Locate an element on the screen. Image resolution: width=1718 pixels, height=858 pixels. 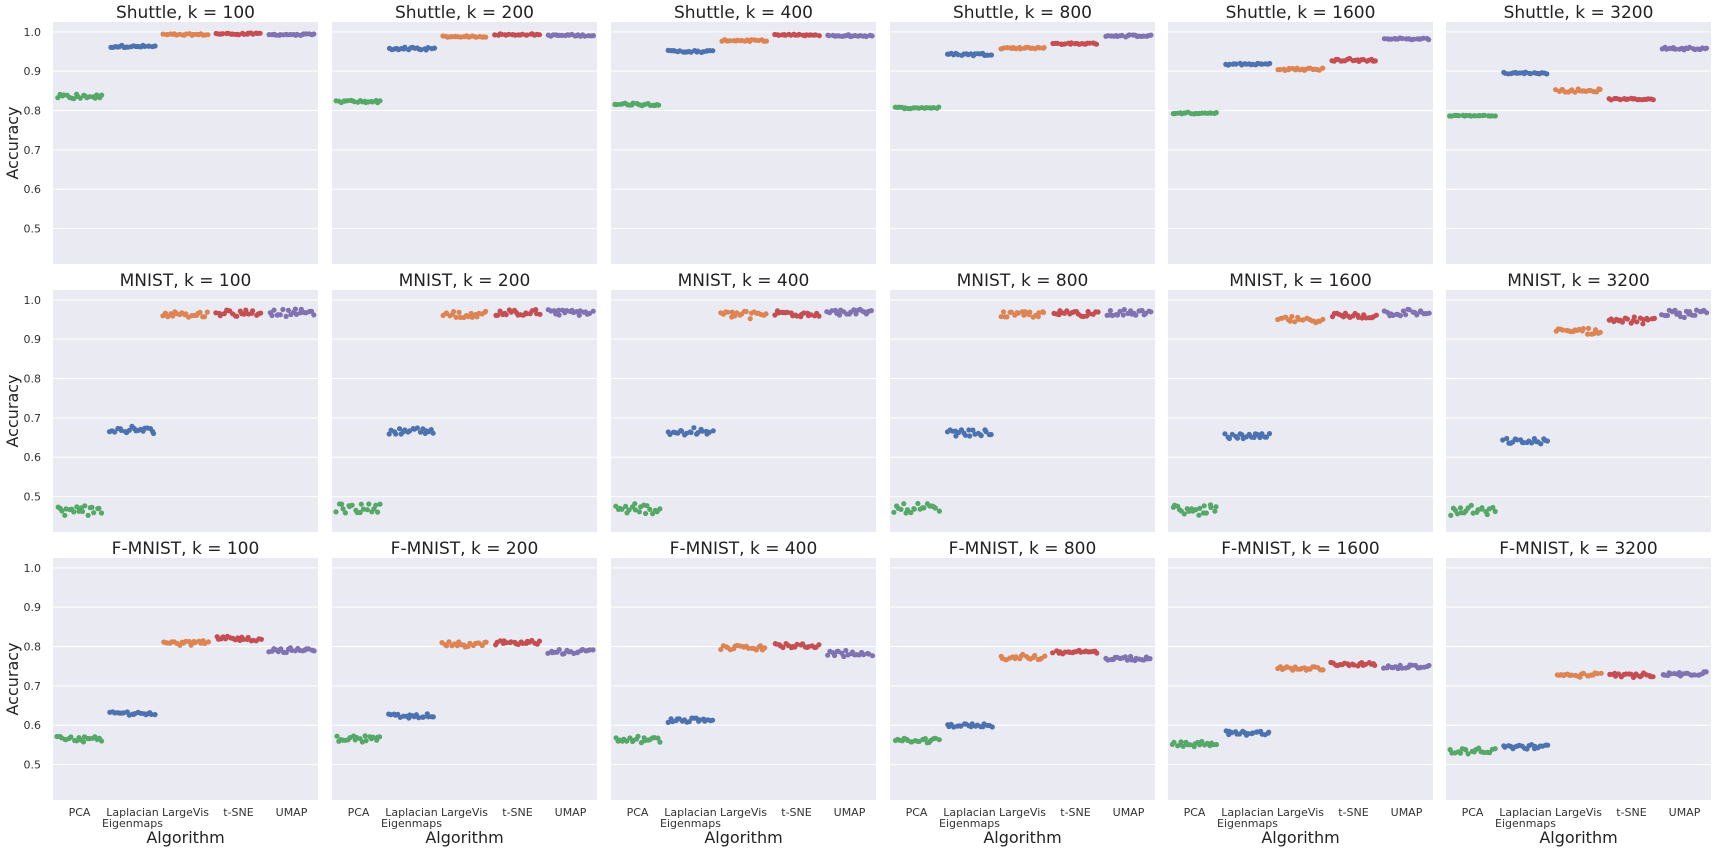
subplot-title: Shuttle, k = 3200 is located at coordinates (1579, 13).